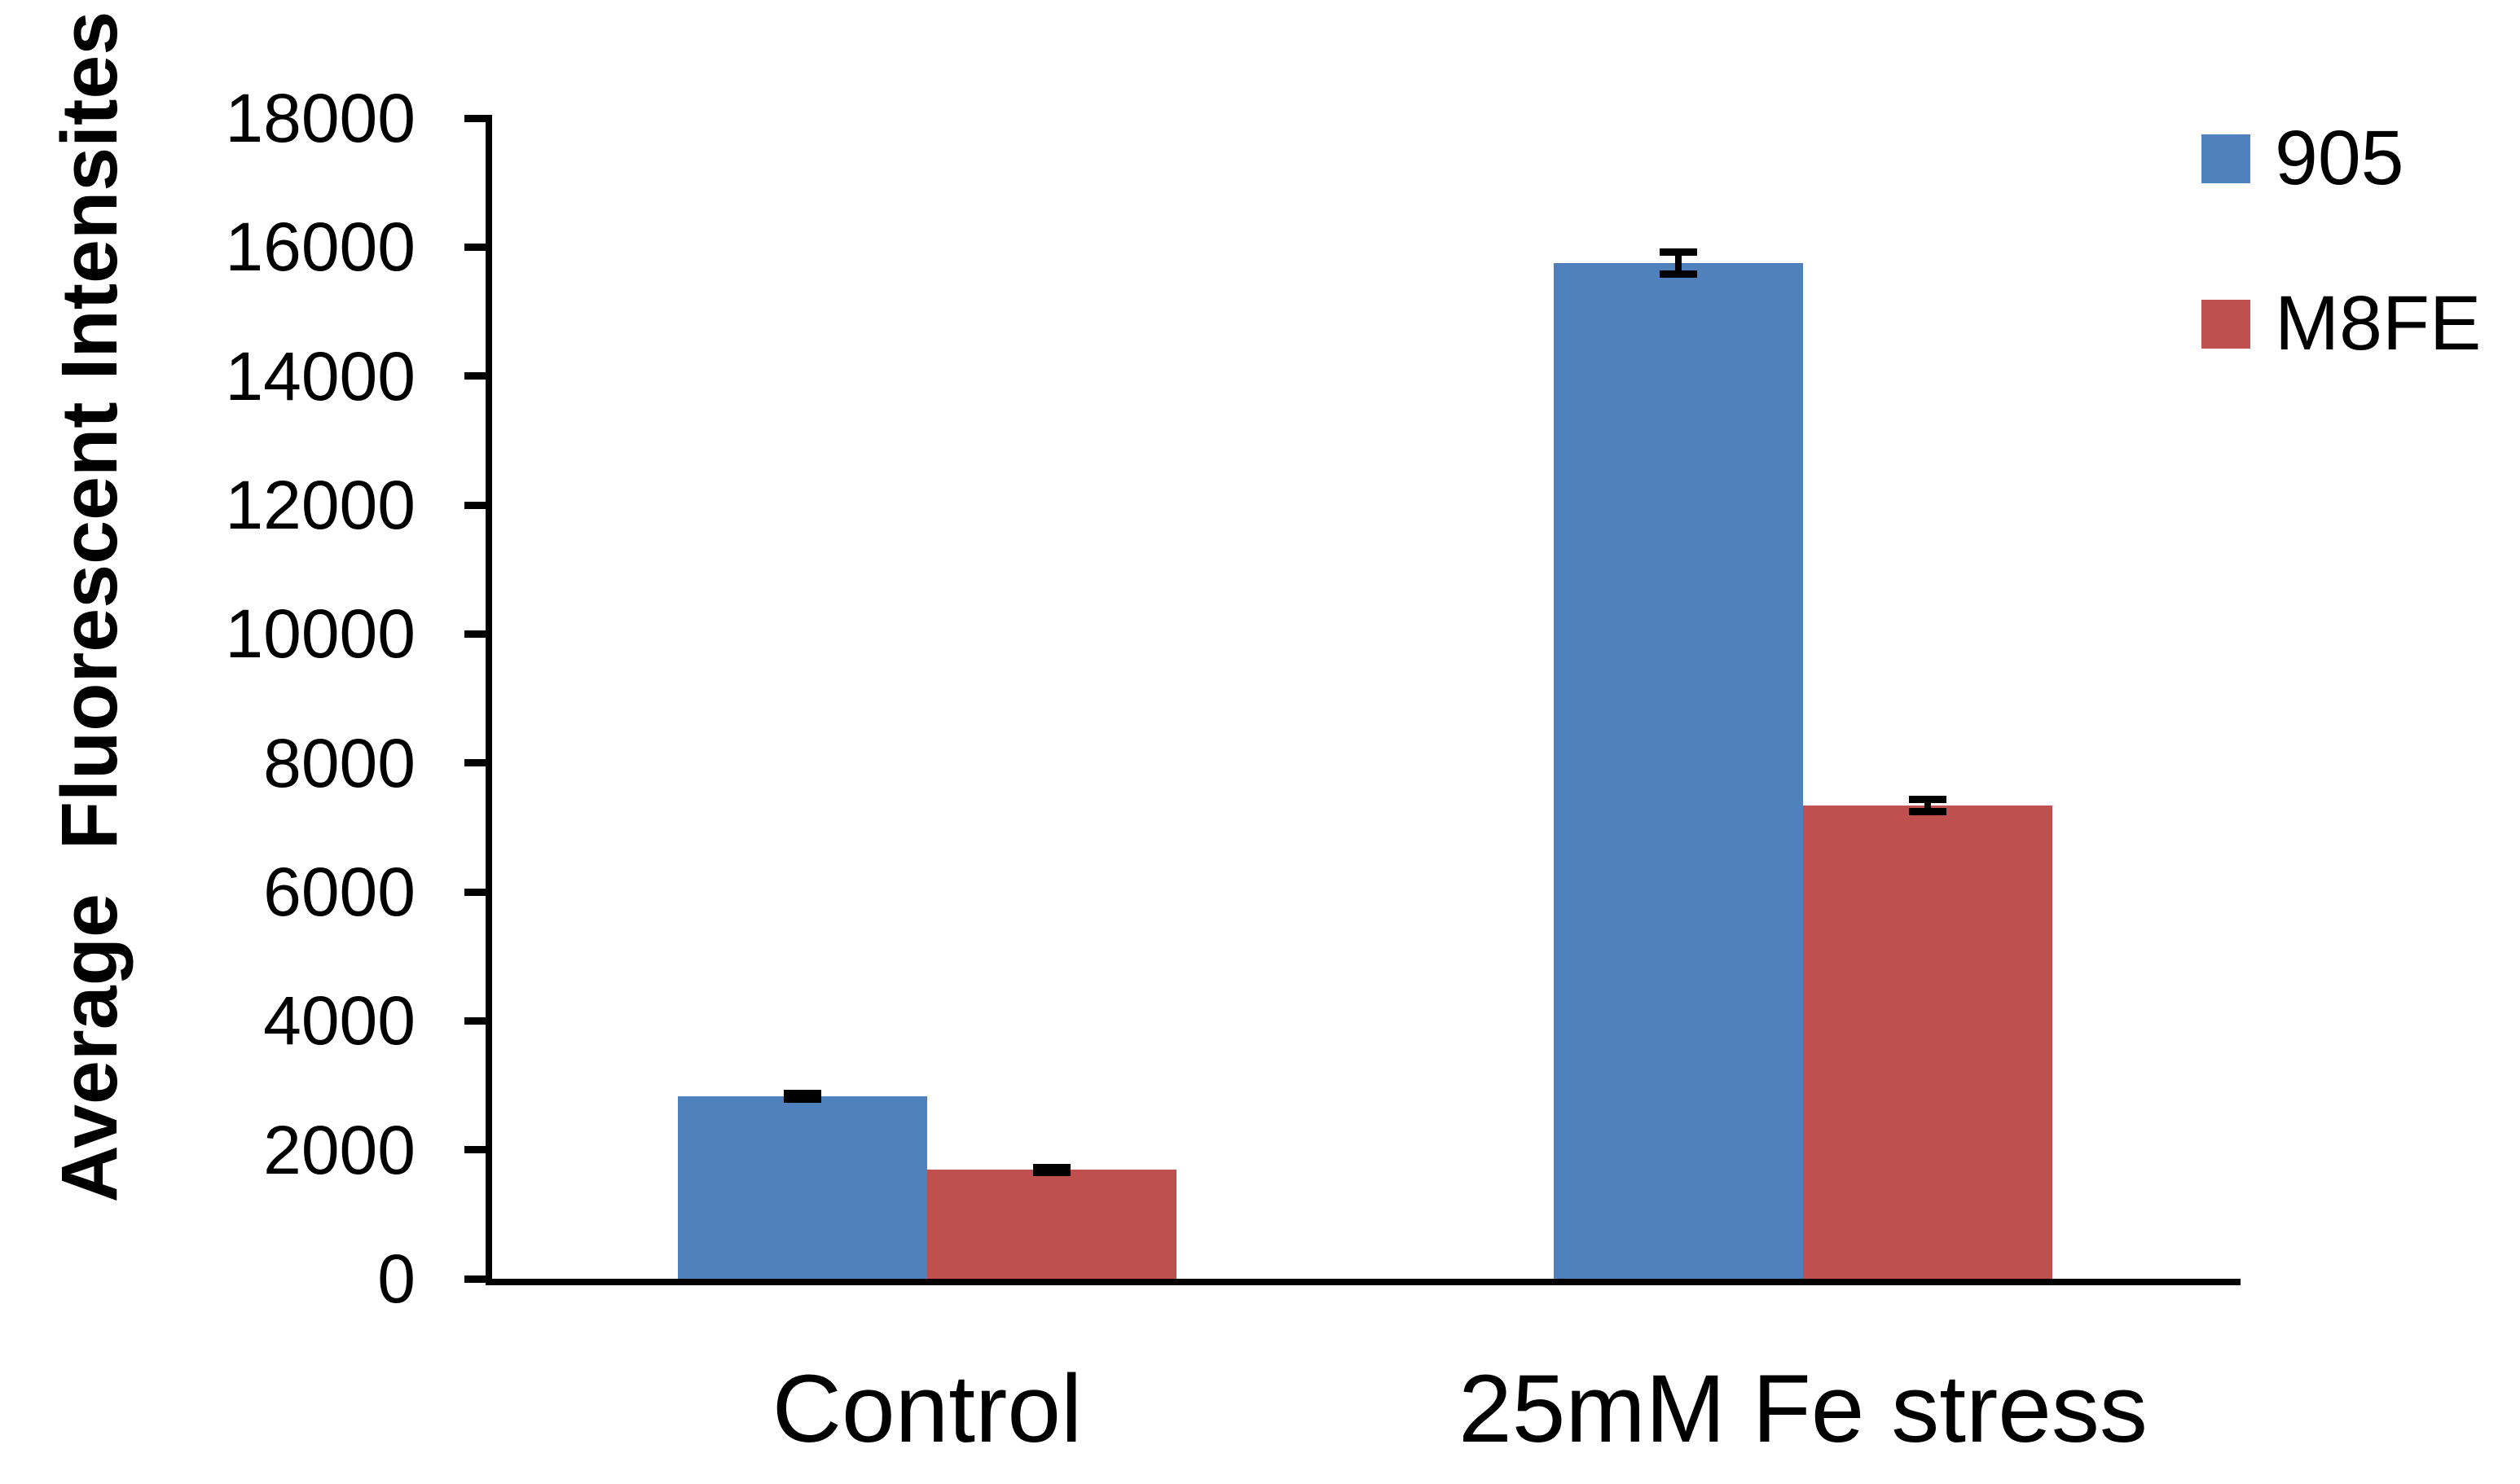 Image resolution: width=2520 pixels, height=1484 pixels. I want to click on bar-M8FE-control, so click(1051, 1224).